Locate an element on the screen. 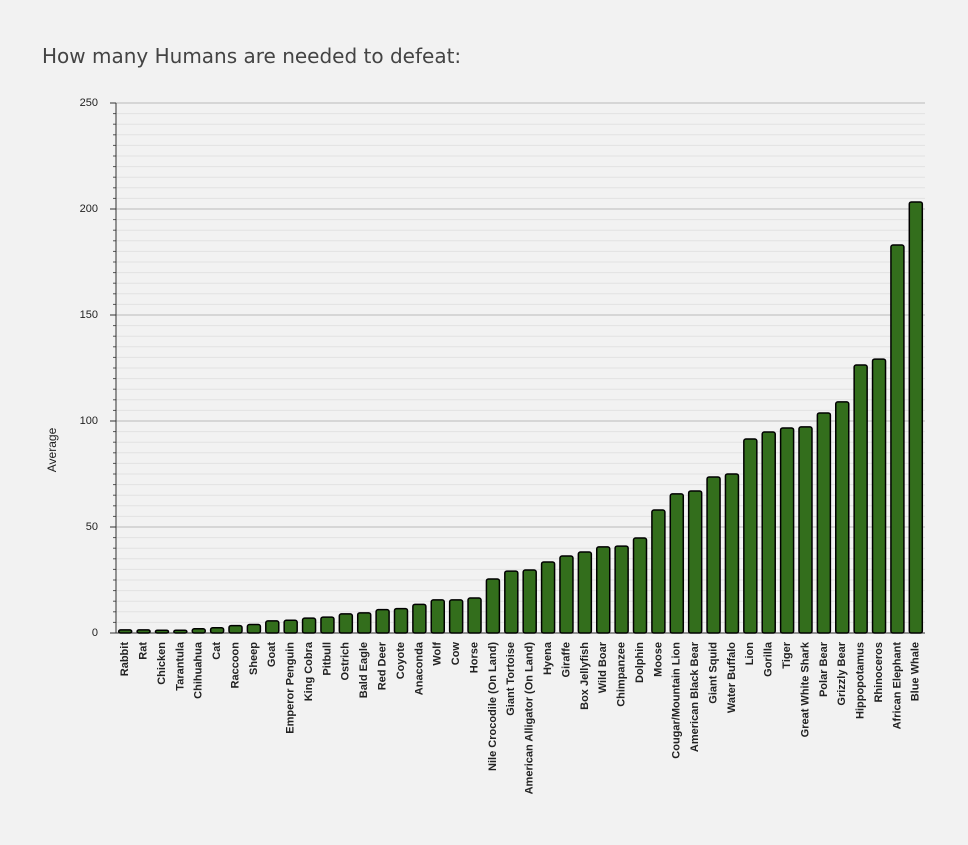 The image size is (968, 845). x-tick-label: Hippopotamus is located at coordinates (861, 680).